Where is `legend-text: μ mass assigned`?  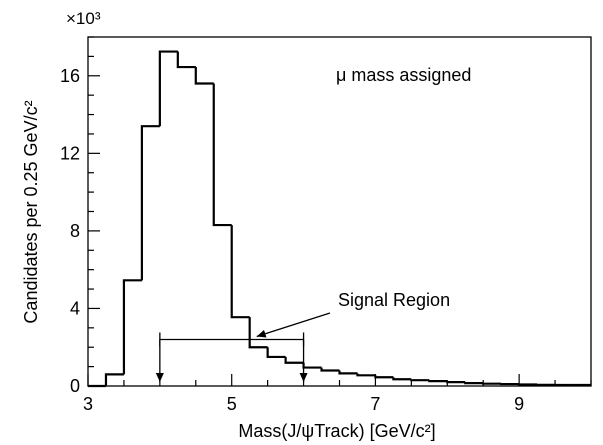 legend-text: μ mass assigned is located at coordinates (403, 75).